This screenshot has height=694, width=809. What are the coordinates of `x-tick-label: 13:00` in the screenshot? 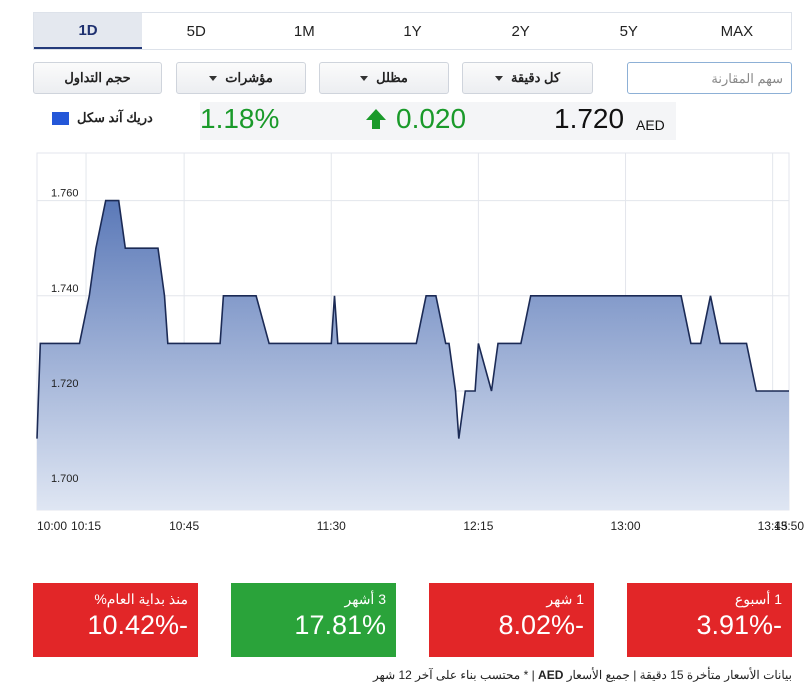 It's located at (626, 526).